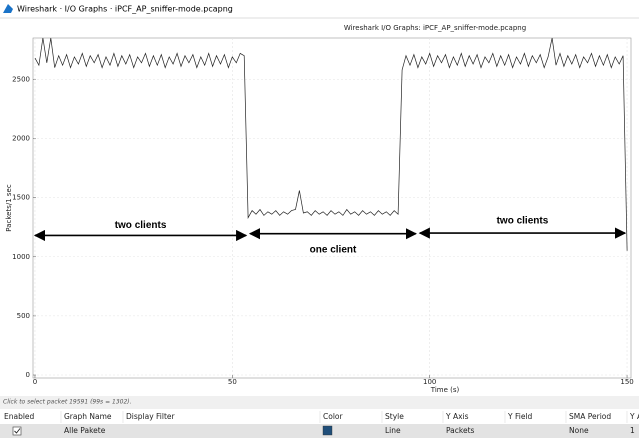 This screenshot has width=639, height=444. What do you see at coordinates (626, 382) in the screenshot?
I see `x-tick-label: 150` at bounding box center [626, 382].